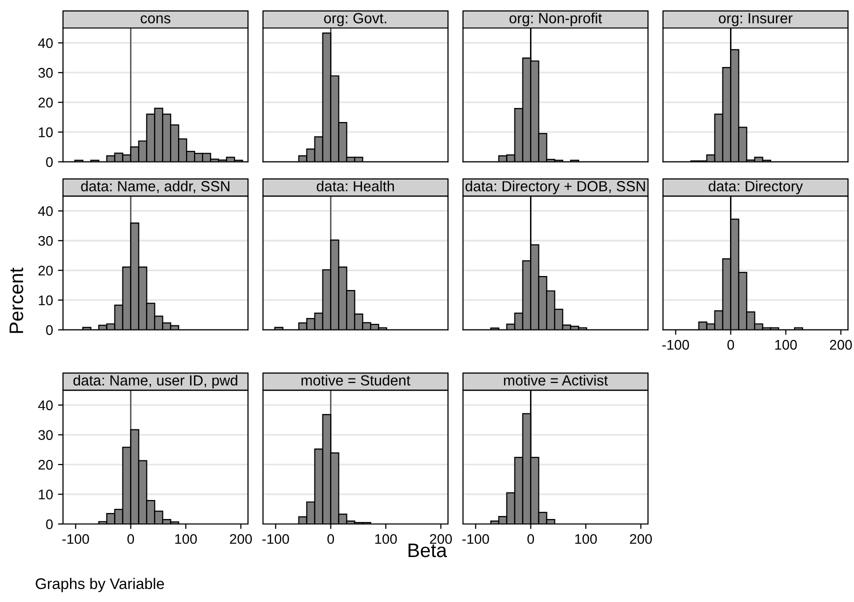  I want to click on chart-title: data: Directory, so click(755, 187).